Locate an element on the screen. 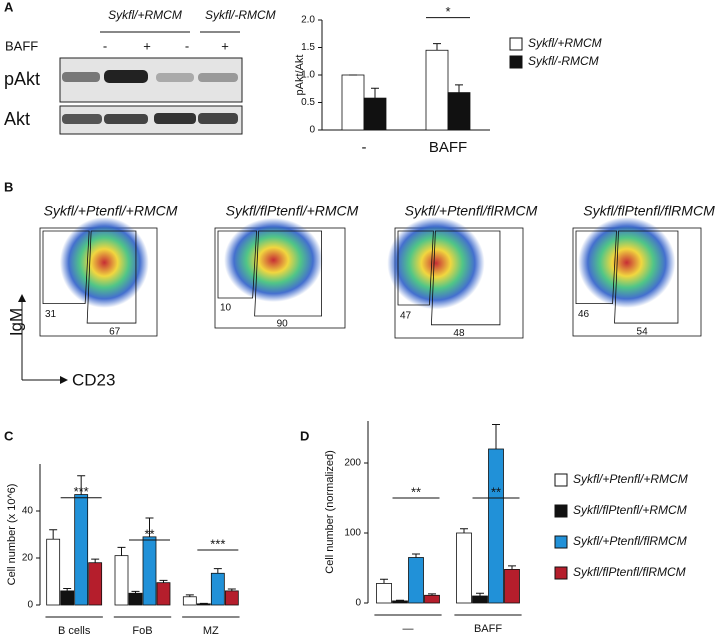  y-tick-label: 0.5 is located at coordinates (308, 102).